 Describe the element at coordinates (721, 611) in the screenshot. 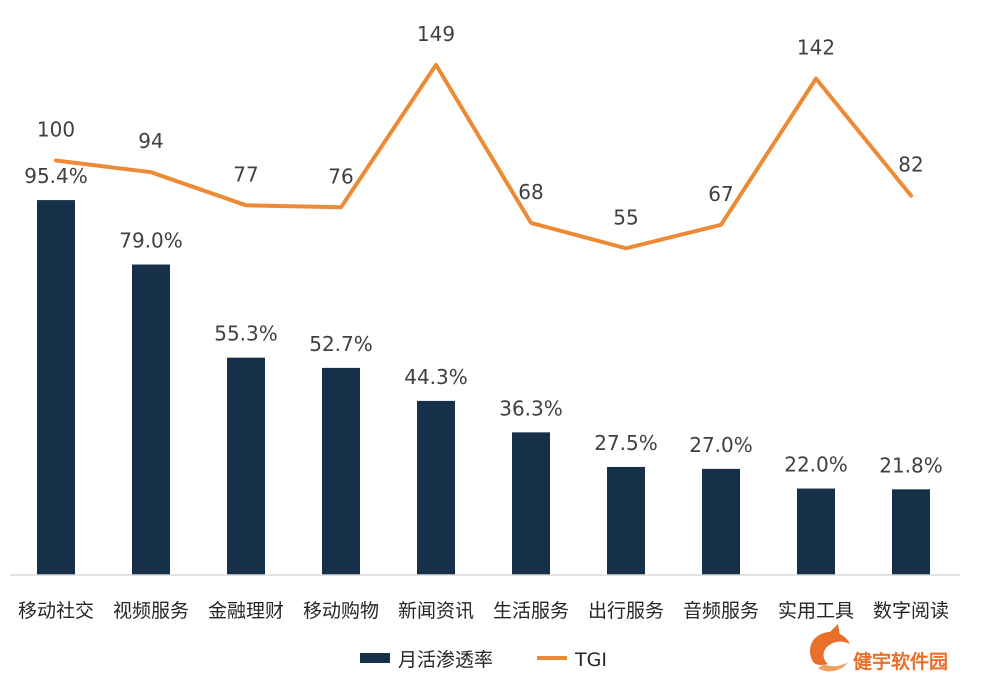

I see `x-tick-label: 音频服务` at that location.